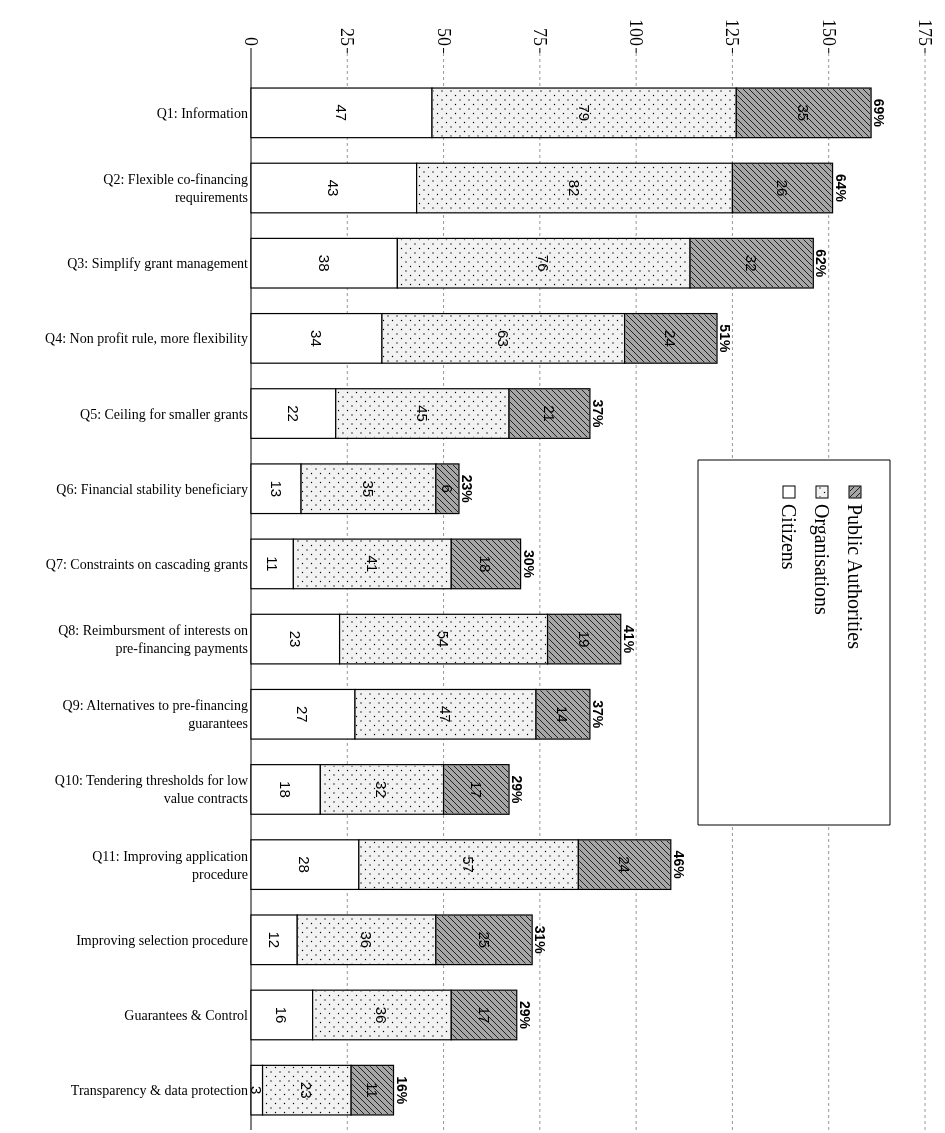 The height and width of the screenshot is (1133, 945). Describe the element at coordinates (164, 414) in the screenshot. I see `y-tick-label: Q5: Ceiling for smaller grants` at that location.